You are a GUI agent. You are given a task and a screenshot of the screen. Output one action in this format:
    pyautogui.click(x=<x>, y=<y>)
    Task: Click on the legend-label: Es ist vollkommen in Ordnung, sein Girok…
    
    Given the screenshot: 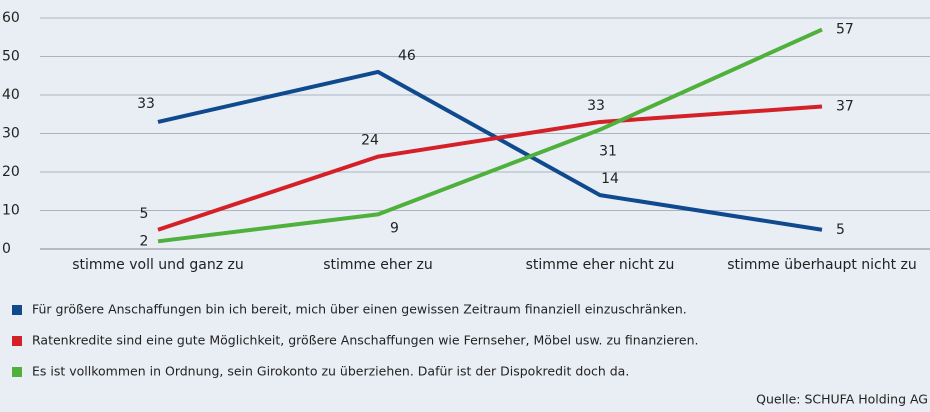 What is the action you would take?
    pyautogui.click(x=330, y=371)
    